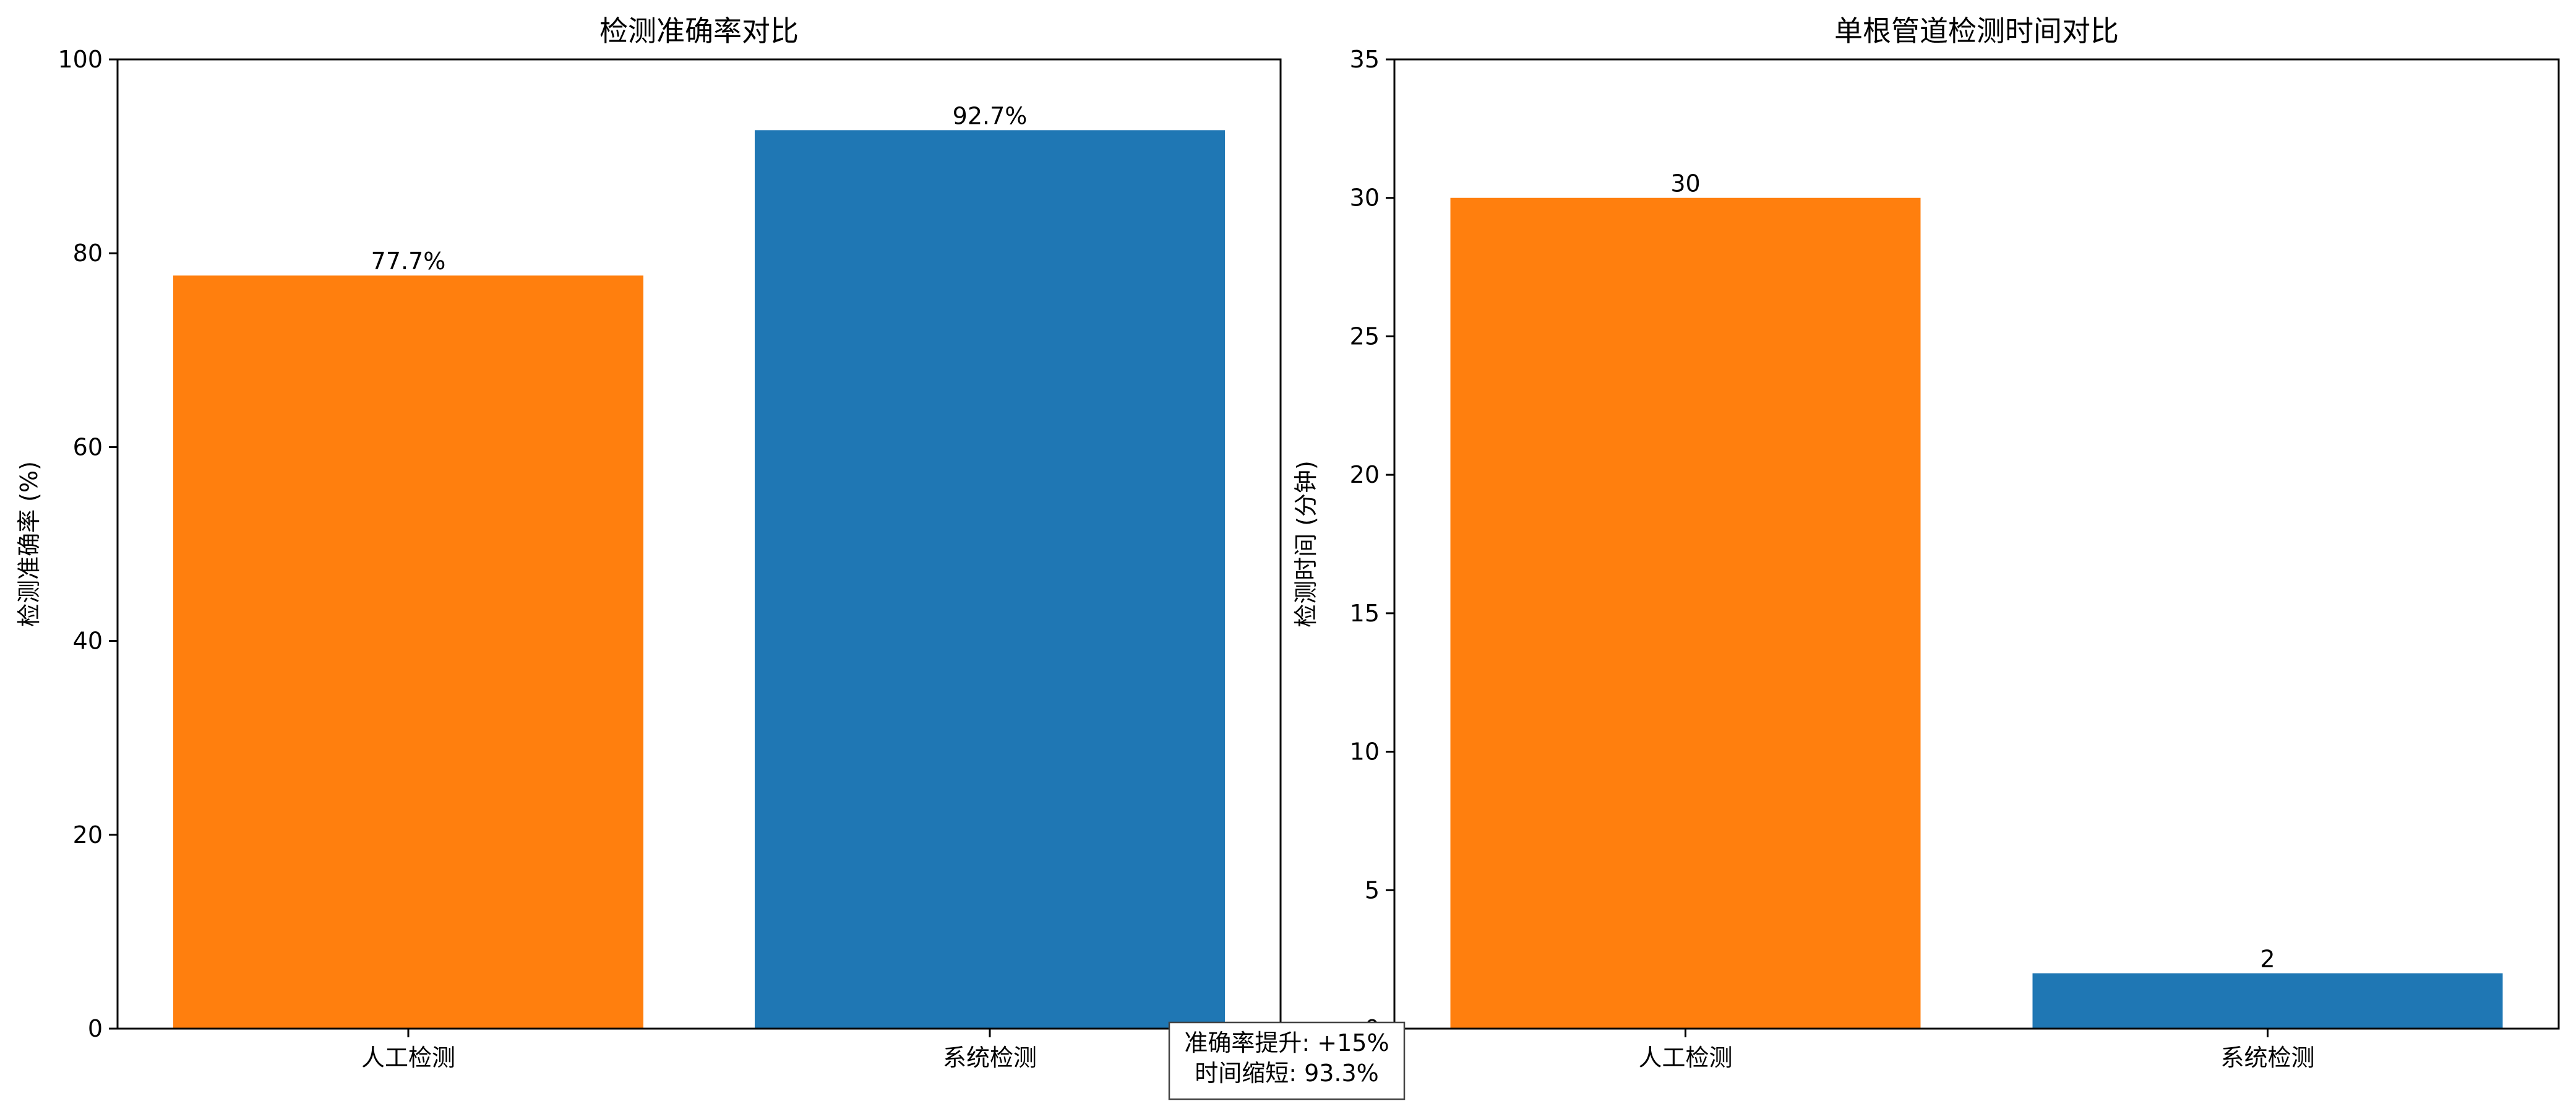 This screenshot has width=2576, height=1106. I want to click on time-xtick-label: 人工检测, so click(1685, 1057).